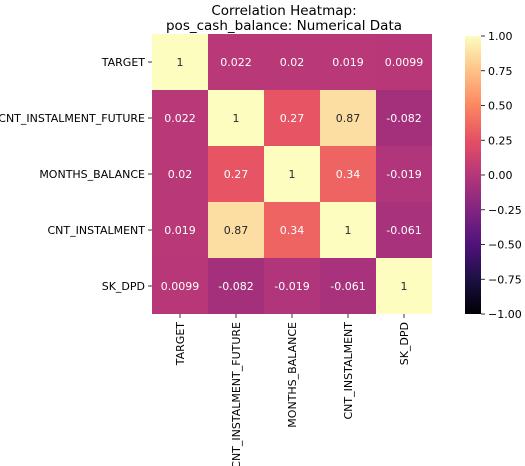 Image resolution: width=525 pixels, height=466 pixels. Describe the element at coordinates (505, 245) in the screenshot. I see `colorbar-tick-label: −0.50` at that location.